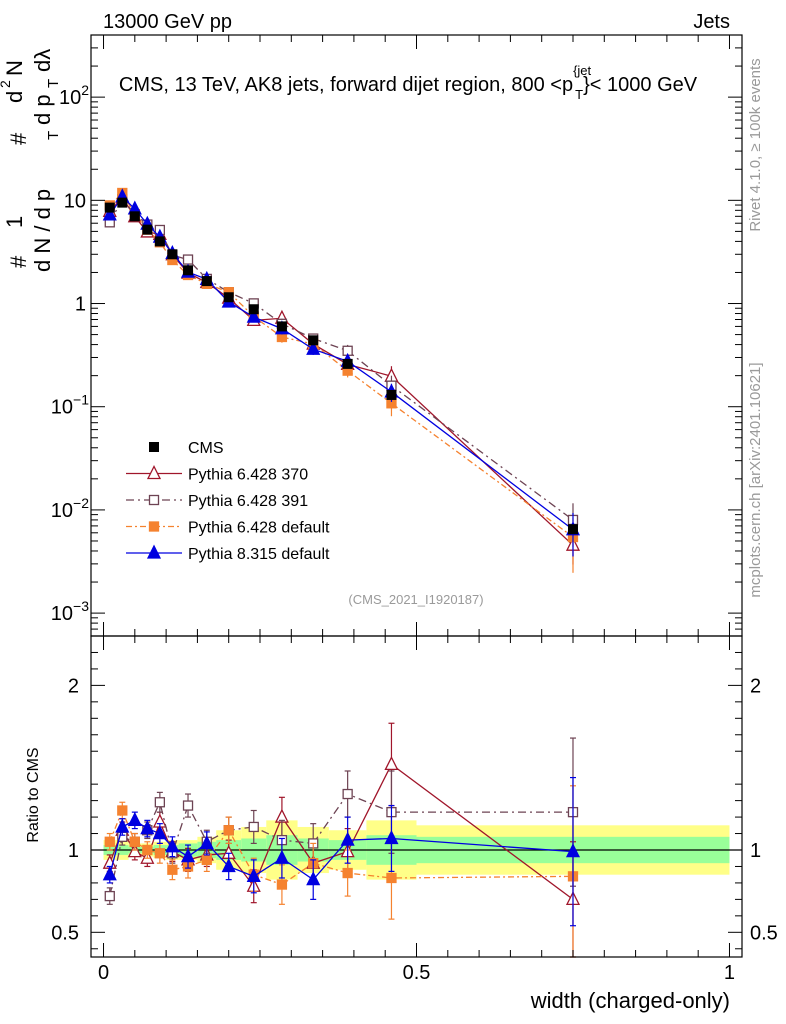 This screenshot has height=1024, width=786. I want to click on y-label-dn-dpt: d N / d p, so click(42, 230).